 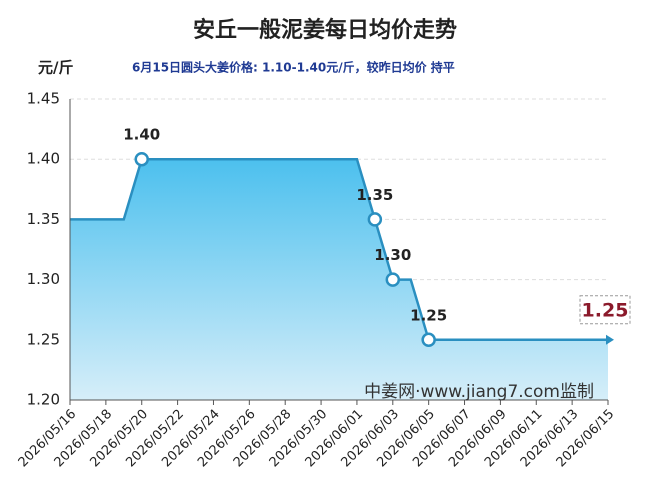 I want to click on y-tick-label: 1.35, so click(x=43, y=219).